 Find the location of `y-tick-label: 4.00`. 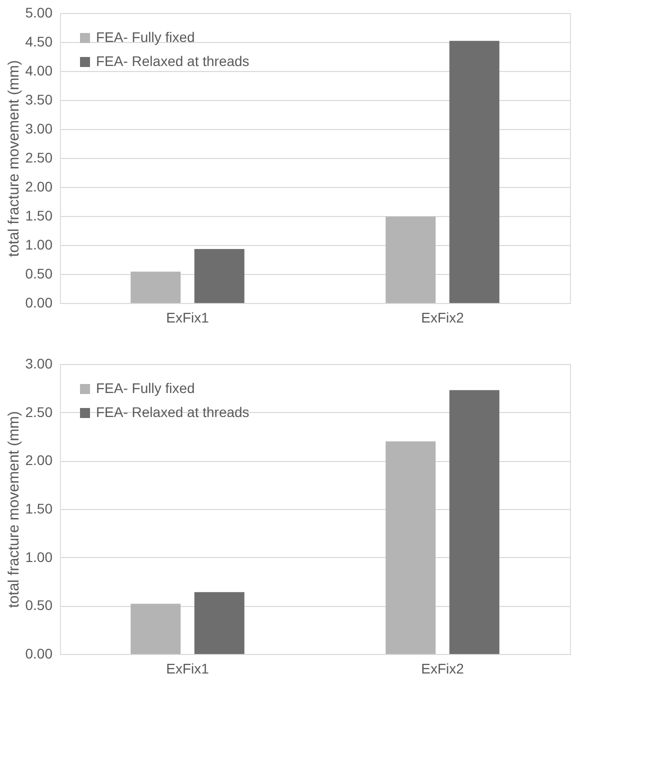

y-tick-label: 4.00 is located at coordinates (39, 70).